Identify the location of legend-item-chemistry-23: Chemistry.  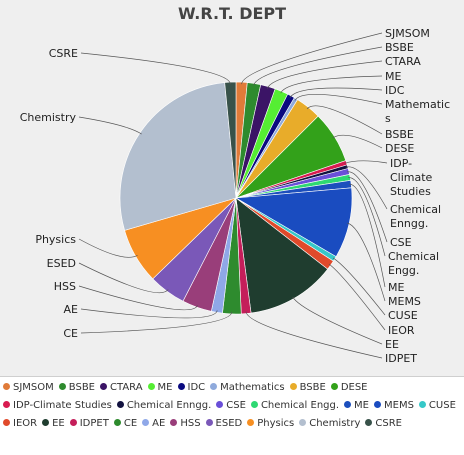
(329, 424).